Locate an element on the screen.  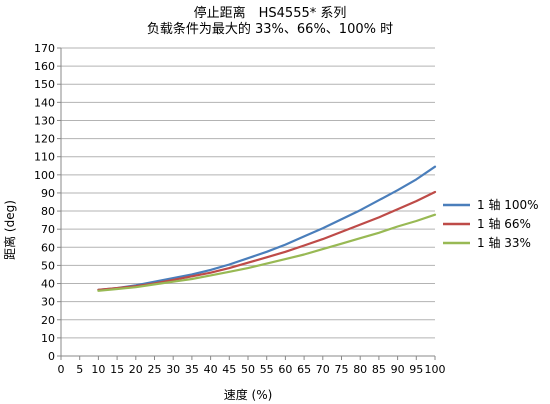
x-axis-title: 速度 (%) is located at coordinates (248, 394).